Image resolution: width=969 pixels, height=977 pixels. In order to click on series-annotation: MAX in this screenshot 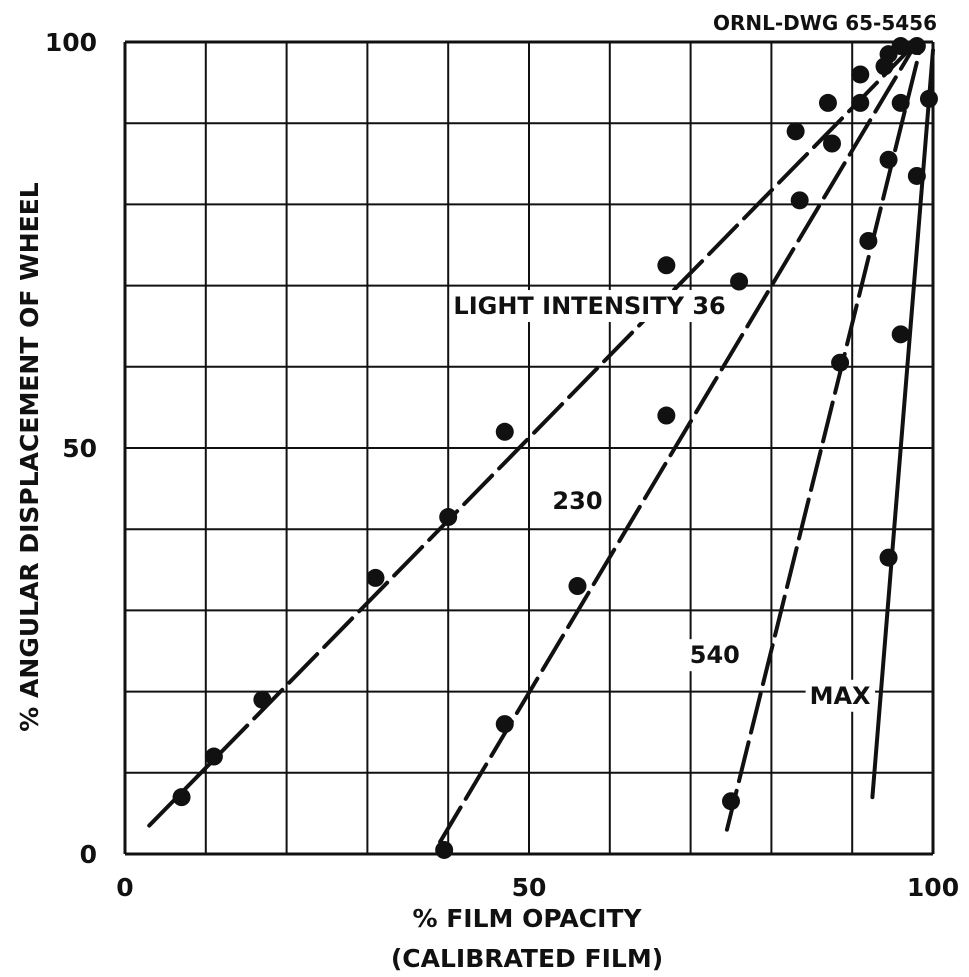, I will do `click(840, 696)`.